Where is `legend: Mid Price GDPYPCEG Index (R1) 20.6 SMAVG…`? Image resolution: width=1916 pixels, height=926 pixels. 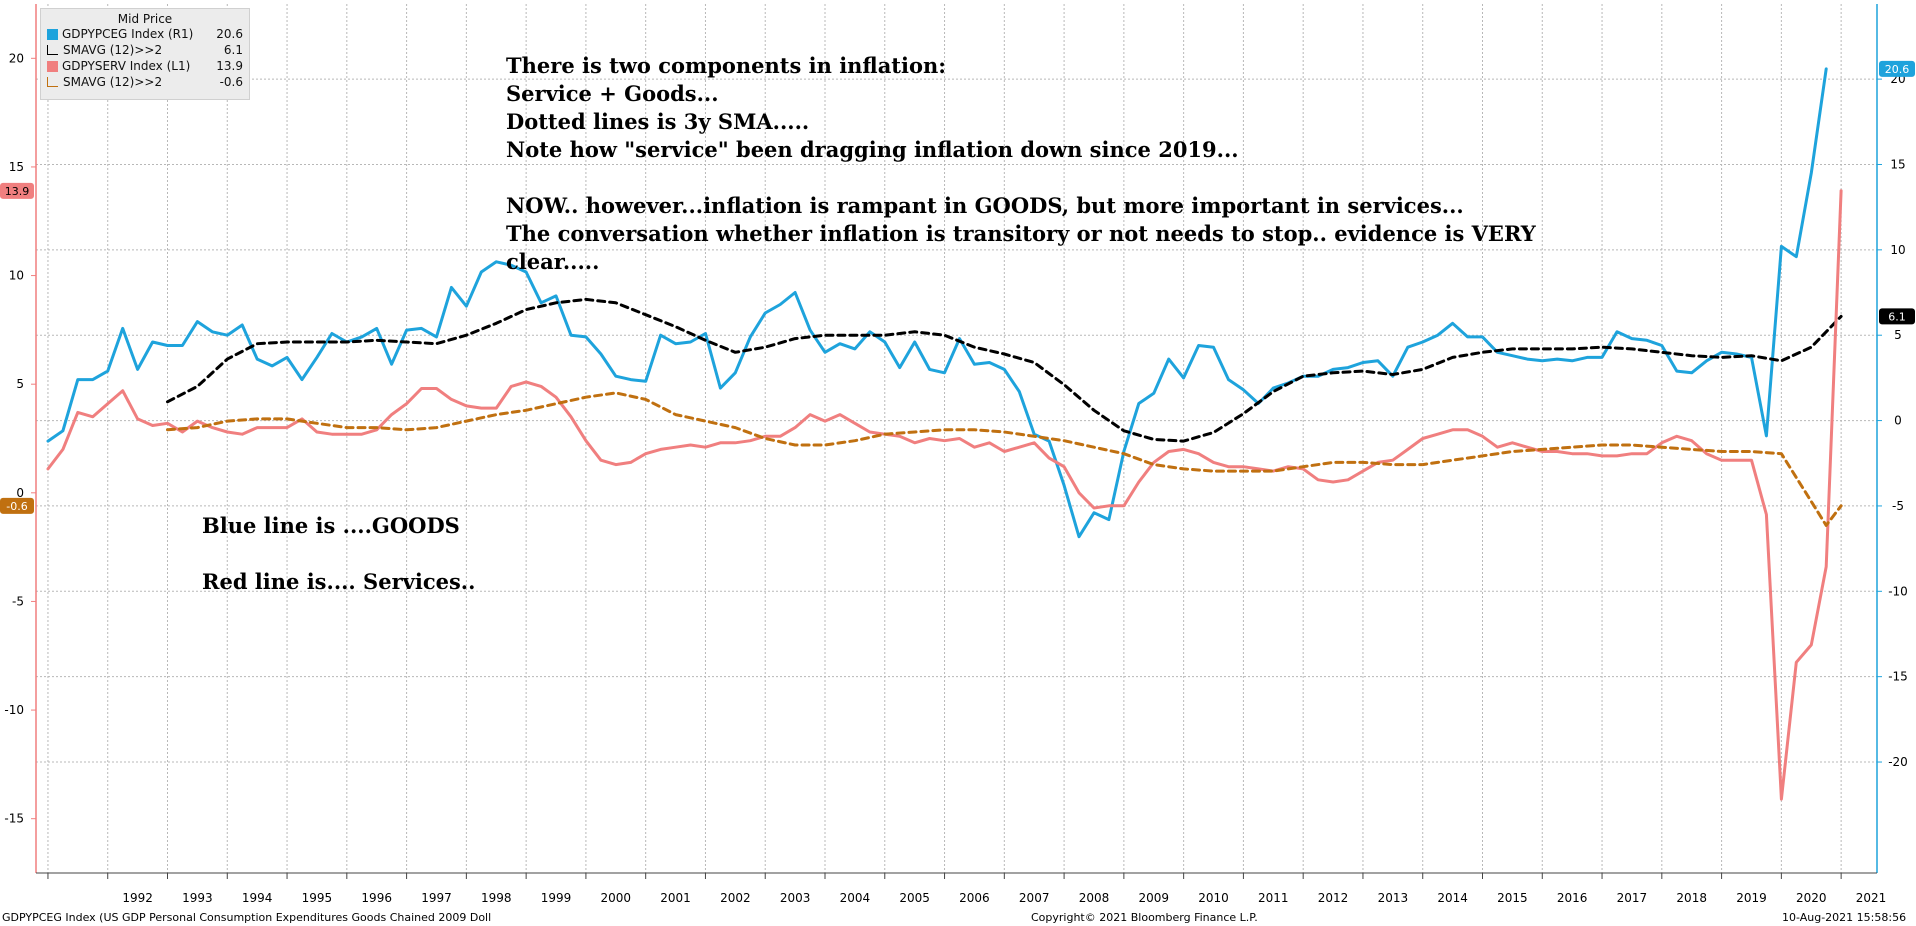
legend: Mid Price GDPYPCEG Index (R1) 20.6 SMAVG… is located at coordinates (145, 54).